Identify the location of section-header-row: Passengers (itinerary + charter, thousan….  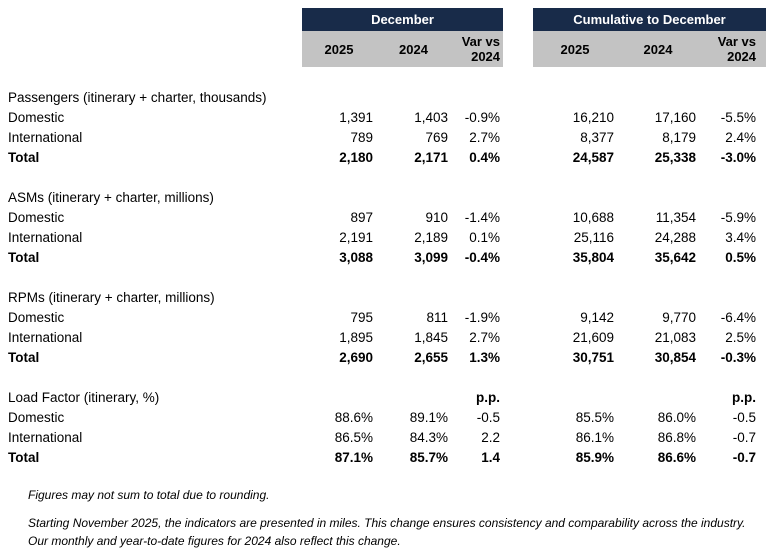
(383, 97).